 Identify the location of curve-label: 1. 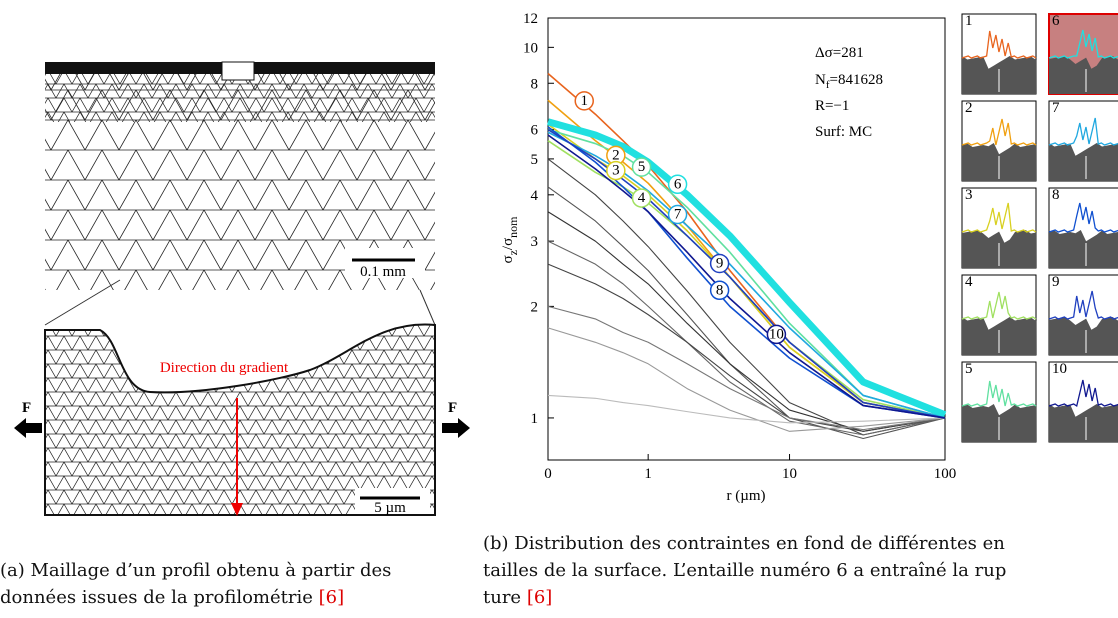
(584, 101).